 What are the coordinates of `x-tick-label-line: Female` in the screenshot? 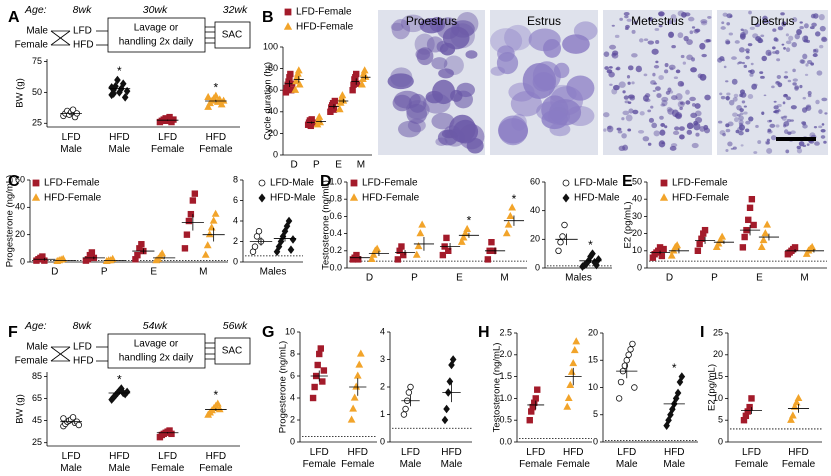 It's located at (168, 468).